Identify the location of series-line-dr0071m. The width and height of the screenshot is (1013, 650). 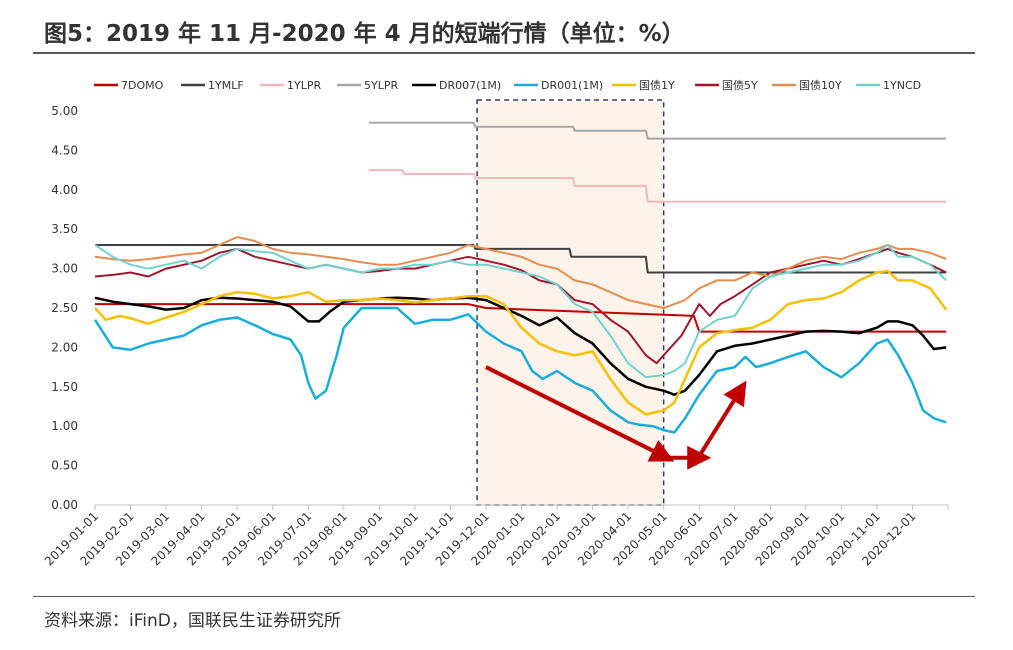
(520, 346).